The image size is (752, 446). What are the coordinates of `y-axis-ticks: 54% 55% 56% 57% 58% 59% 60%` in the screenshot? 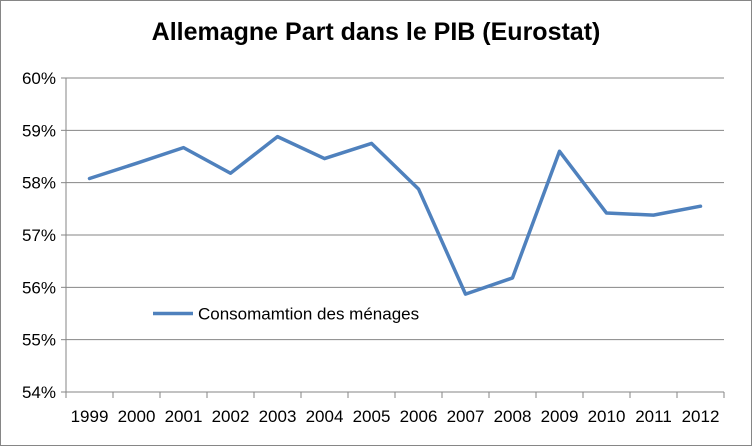 It's located at (39, 235).